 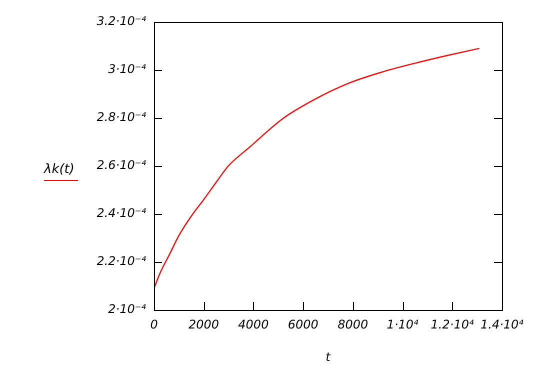 I want to click on y-tick-label: 2.4·10⁻⁴, so click(x=121, y=213).